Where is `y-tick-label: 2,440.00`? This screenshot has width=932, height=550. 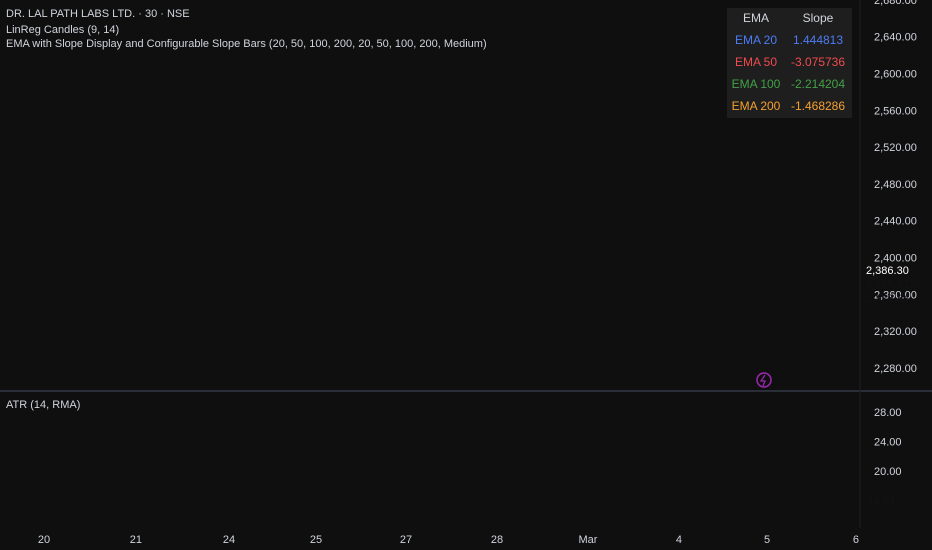
y-tick-label: 2,440.00 is located at coordinates (895, 222).